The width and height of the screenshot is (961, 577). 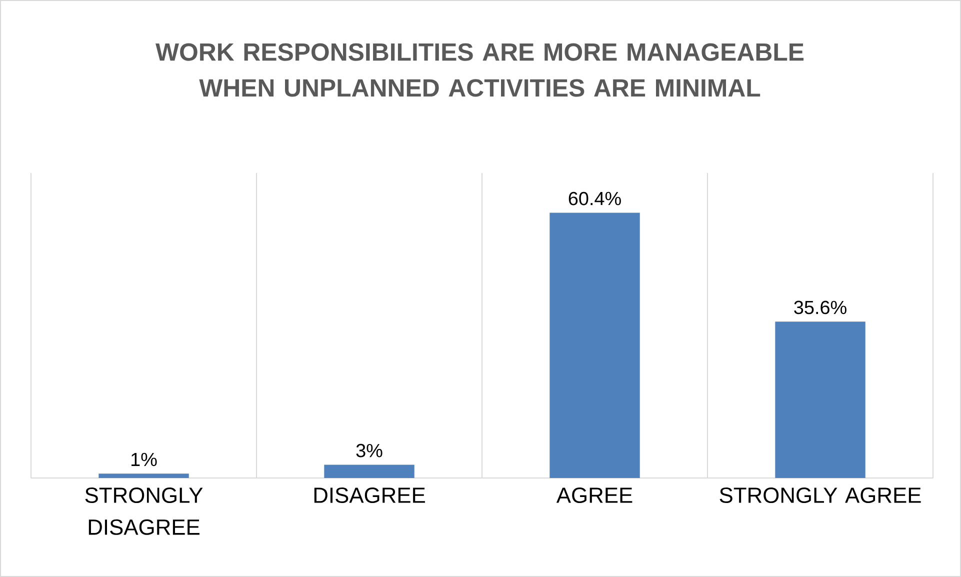 I want to click on x-tick-label: AGREE, so click(x=594, y=495).